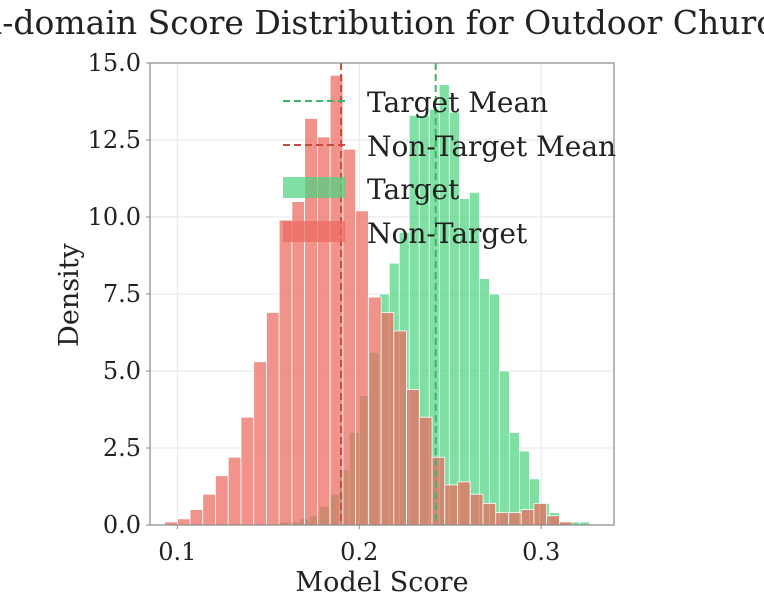 This screenshot has height=607, width=764. Describe the element at coordinates (314, 231) in the screenshot. I see `legend-swatch-non-target` at that location.